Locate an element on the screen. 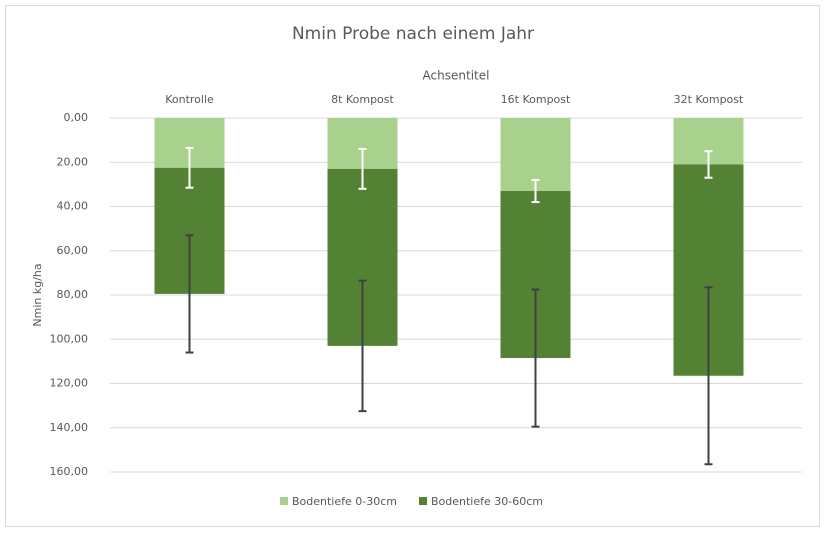 The height and width of the screenshot is (534, 826). x-axis-title: Achsentitel is located at coordinates (456, 76).